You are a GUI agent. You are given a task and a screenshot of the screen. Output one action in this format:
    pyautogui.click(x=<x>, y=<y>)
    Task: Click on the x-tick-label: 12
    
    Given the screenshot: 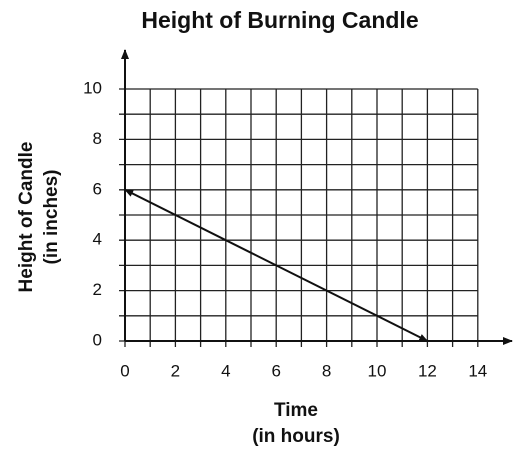 What is the action you would take?
    pyautogui.click(x=427, y=370)
    